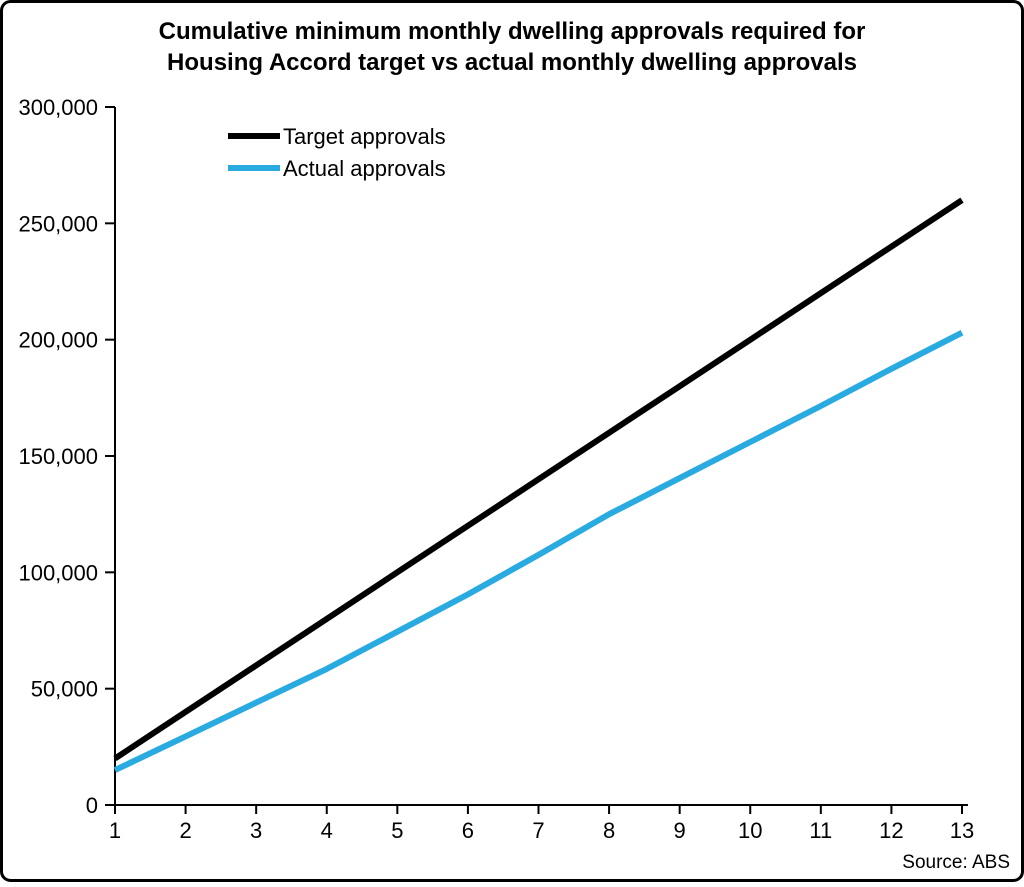 This screenshot has height=887, width=1024. What do you see at coordinates (891, 830) in the screenshot?
I see `x-tick-label: 12` at bounding box center [891, 830].